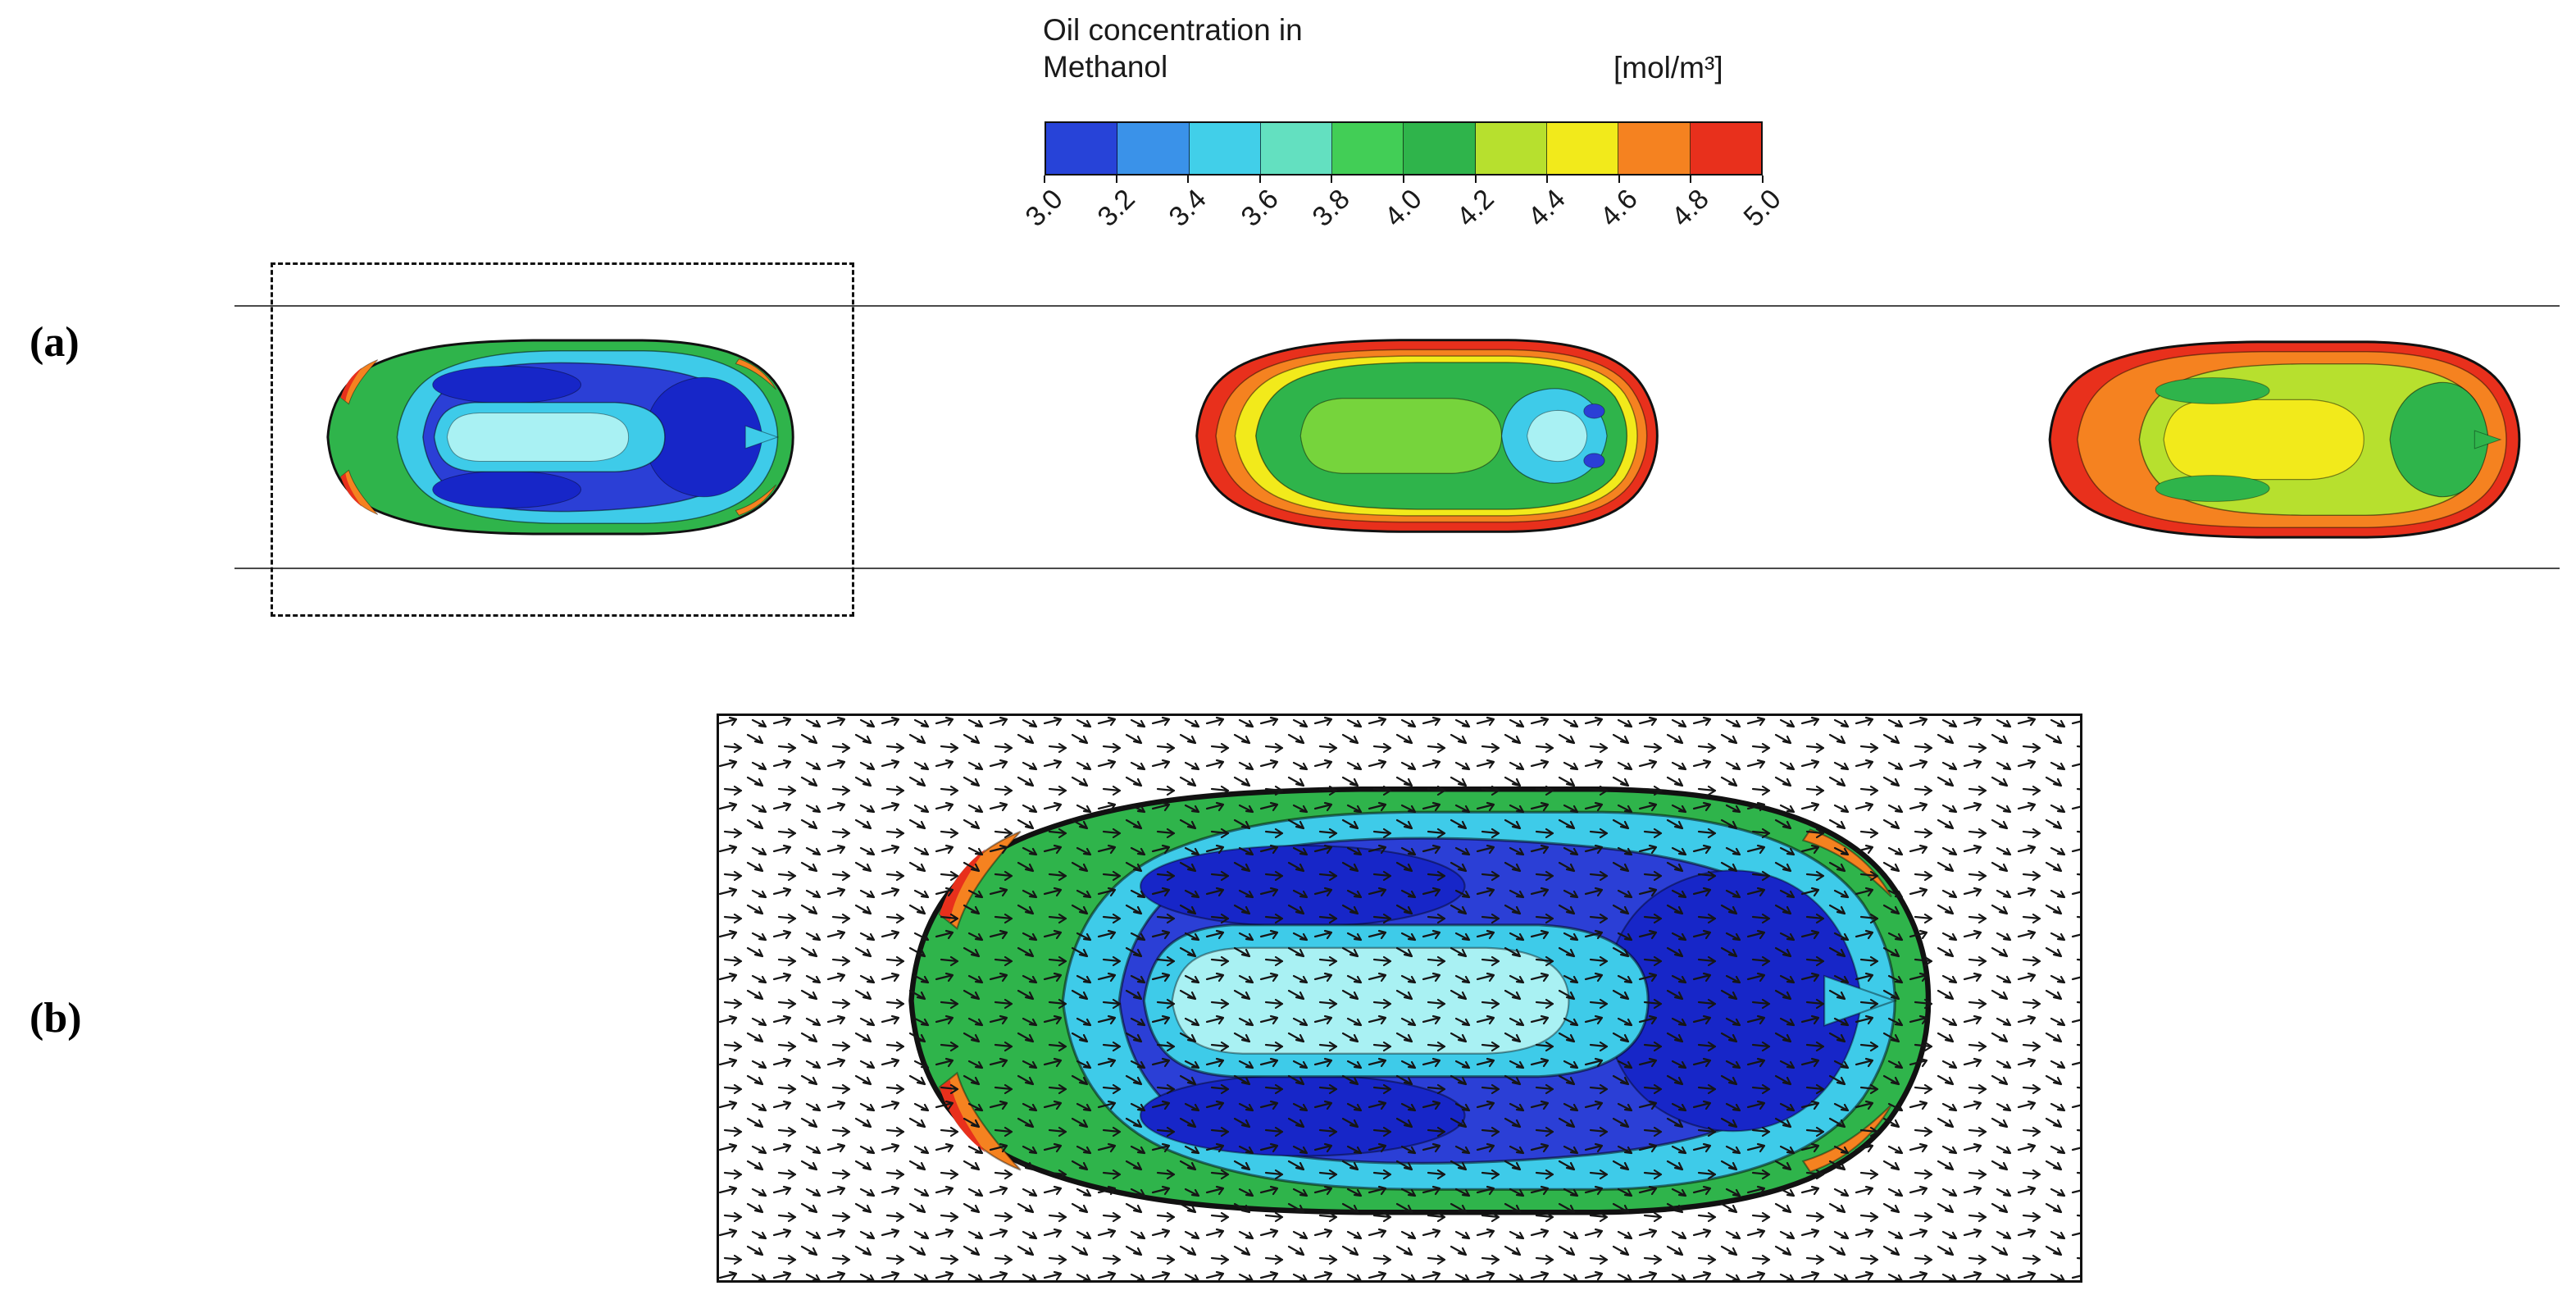  Describe the element at coordinates (1668, 67) in the screenshot. I see `colorbar-units: [mol/m³]` at that location.